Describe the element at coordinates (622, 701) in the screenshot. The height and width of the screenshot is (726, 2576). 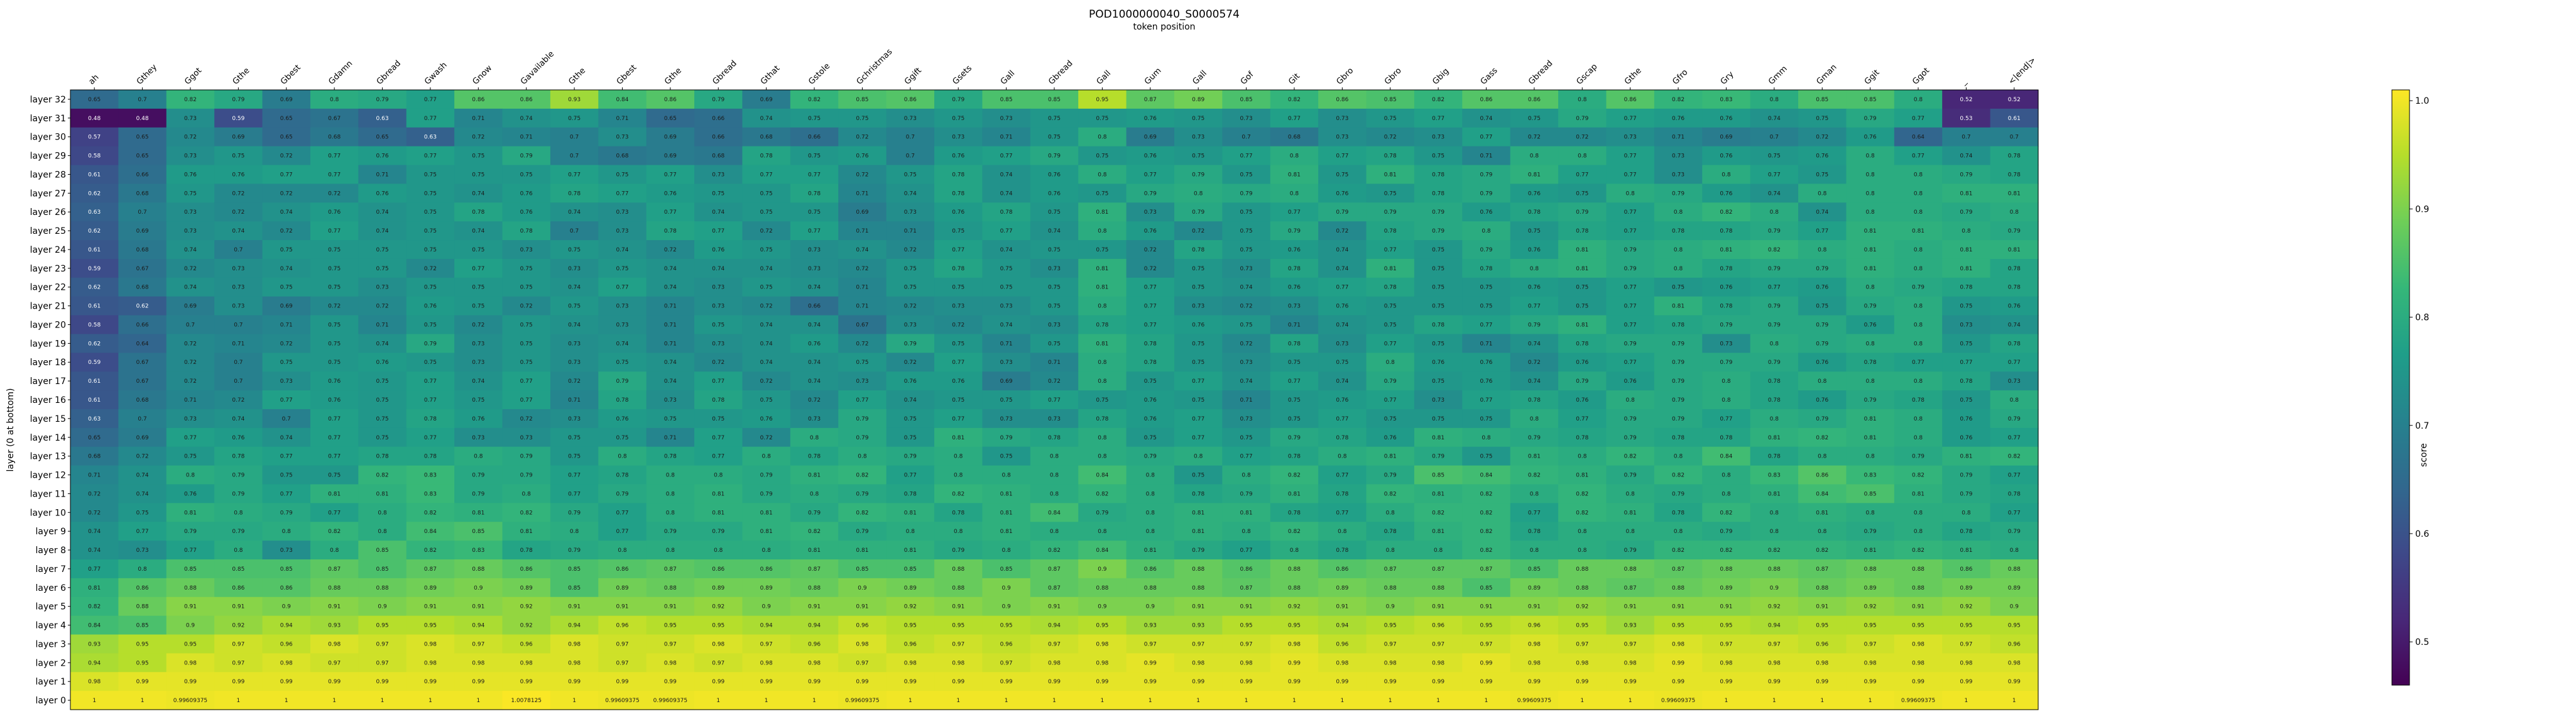
I see `cell-value: 0.99609375` at that location.